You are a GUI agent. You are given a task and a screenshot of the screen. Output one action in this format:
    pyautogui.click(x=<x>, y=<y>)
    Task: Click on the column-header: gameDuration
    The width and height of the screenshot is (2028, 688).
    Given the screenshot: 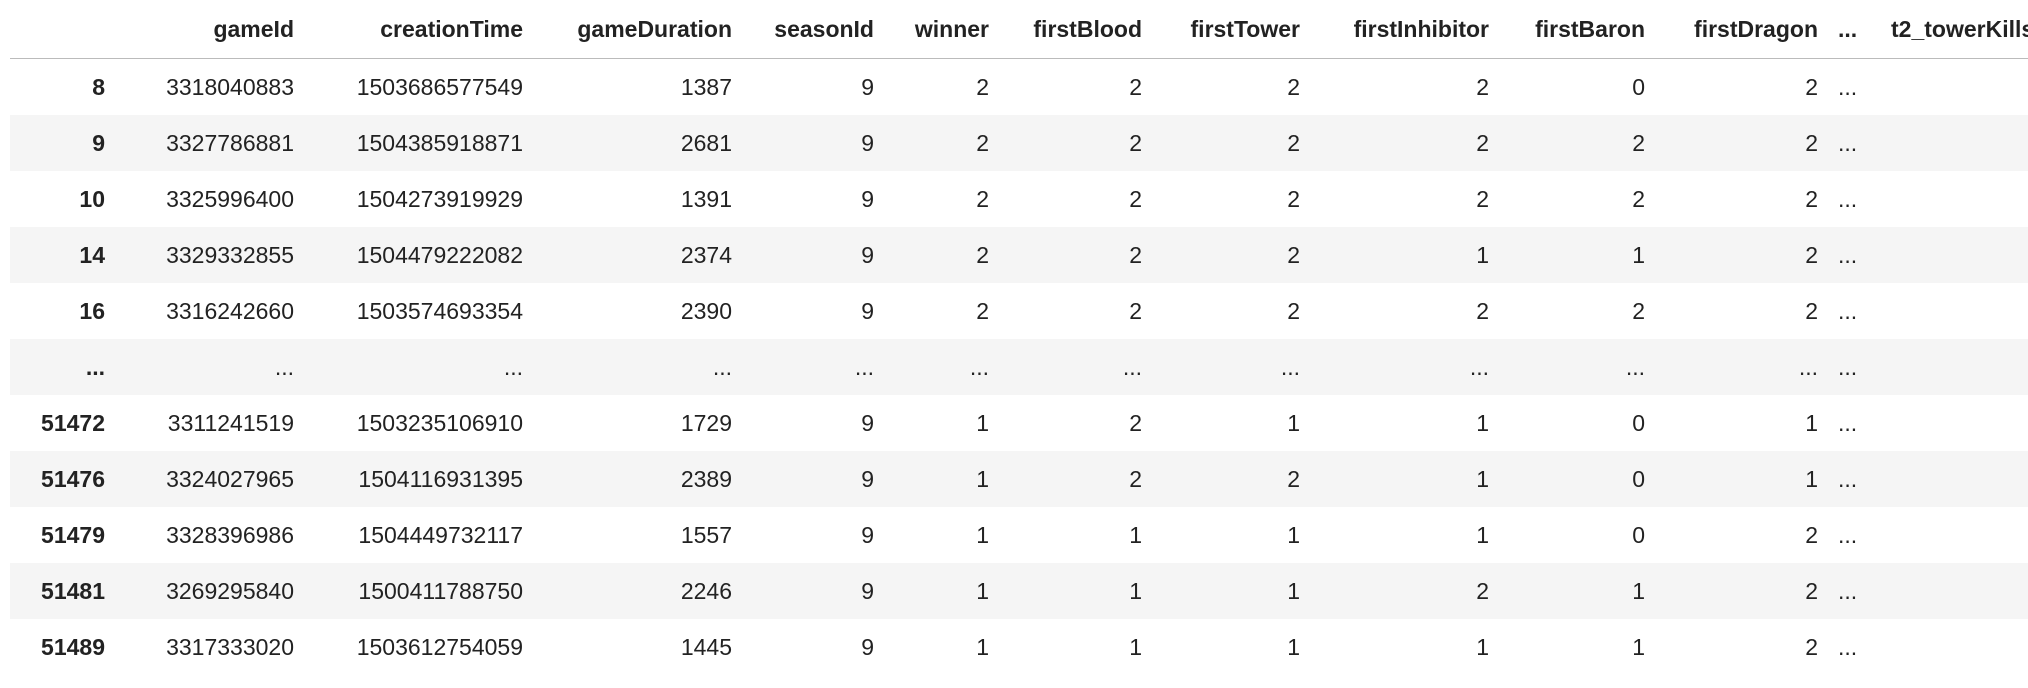 What is the action you would take?
    pyautogui.click(x=641, y=29)
    